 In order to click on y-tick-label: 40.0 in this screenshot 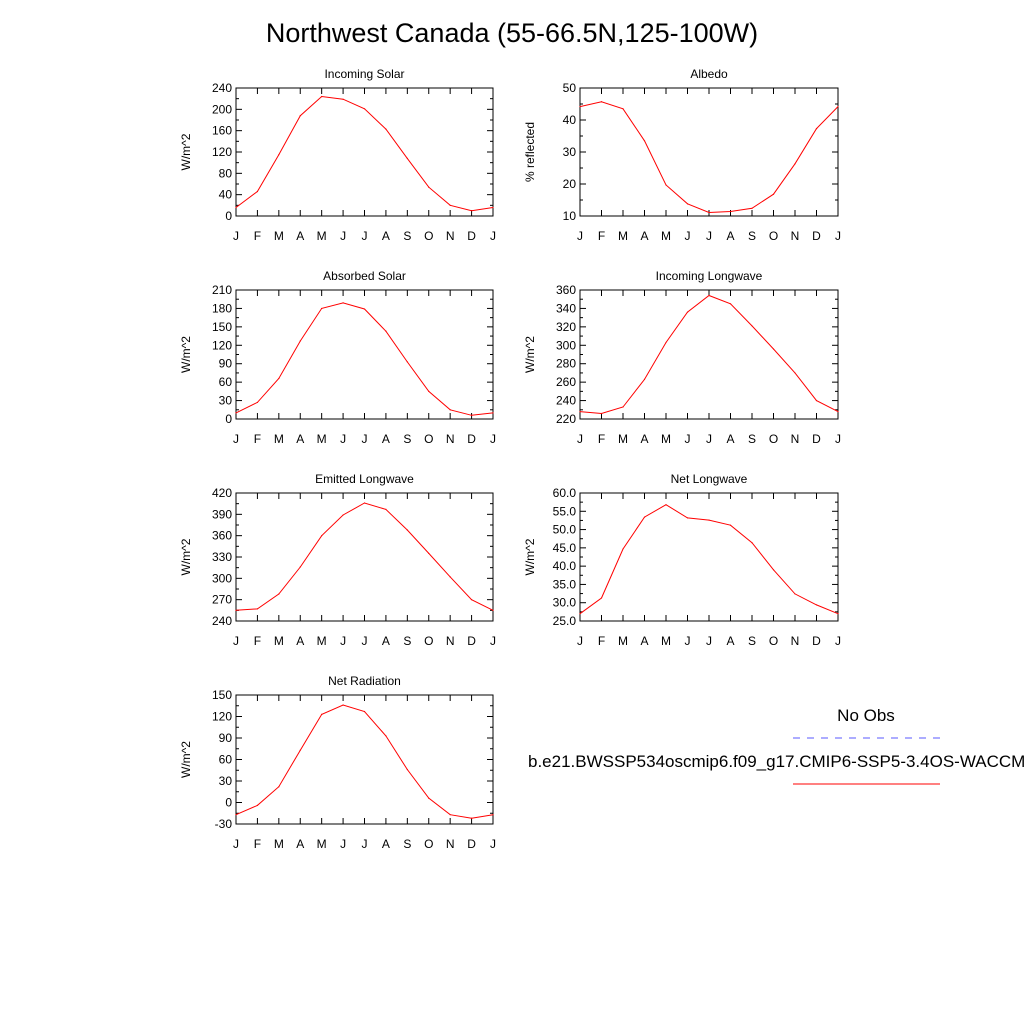, I will do `click(565, 566)`.